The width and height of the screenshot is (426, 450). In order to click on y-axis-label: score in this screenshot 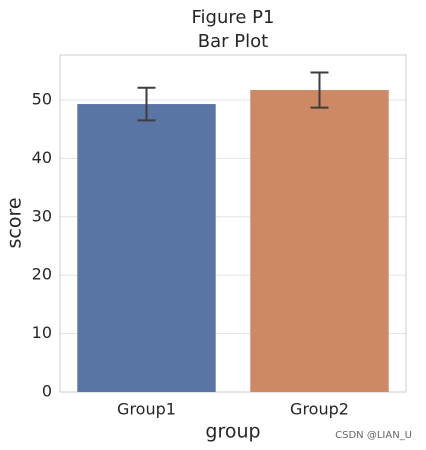, I will do `click(15, 222)`.